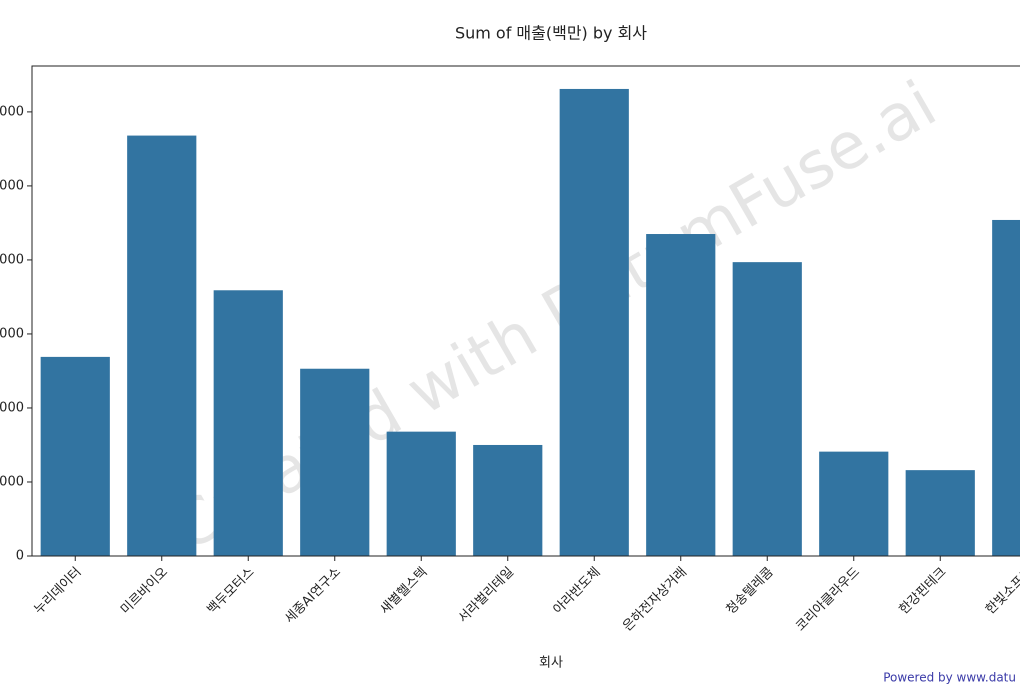 This screenshot has width=1020, height=700. Describe the element at coordinates (231, 591) in the screenshot. I see `x-tick-label: 백두모터스` at that location.